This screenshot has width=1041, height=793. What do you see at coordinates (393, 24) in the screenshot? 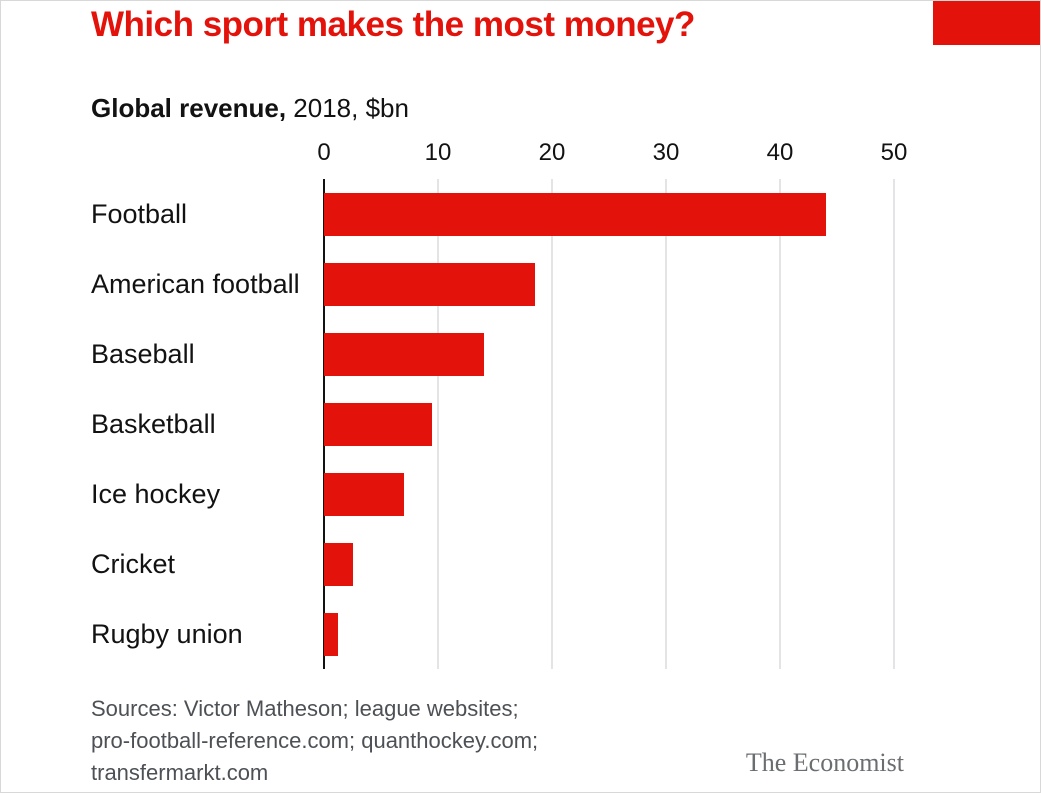
I see `chart-title: Which sport makes the most money?` at bounding box center [393, 24].